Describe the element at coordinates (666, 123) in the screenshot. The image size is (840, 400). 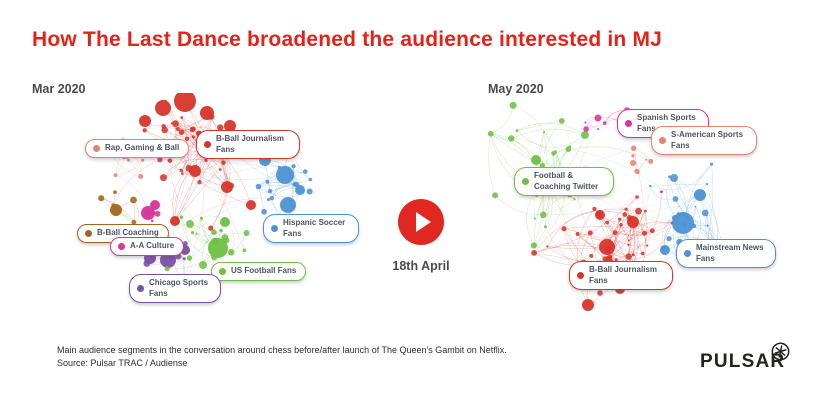
I see `segment-label-text: Spanish Sports Fans` at that location.